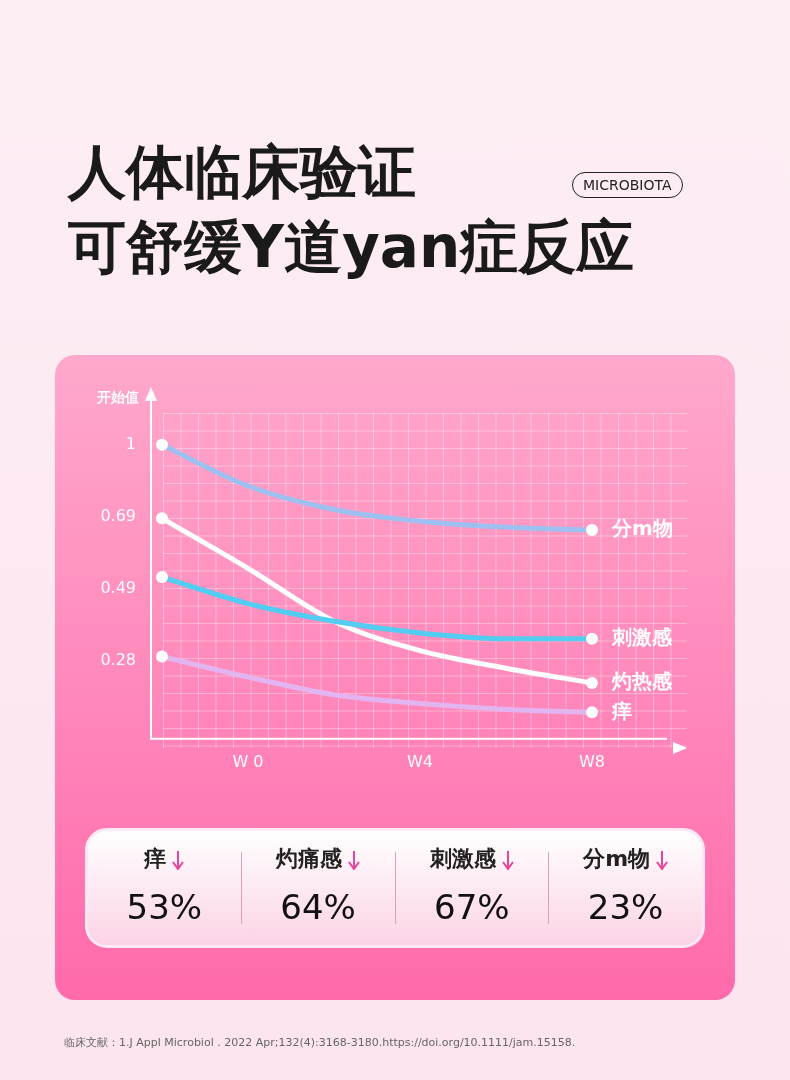 This screenshot has width=790, height=1080. Describe the element at coordinates (118, 515) in the screenshot. I see `text: 0.69` at that location.